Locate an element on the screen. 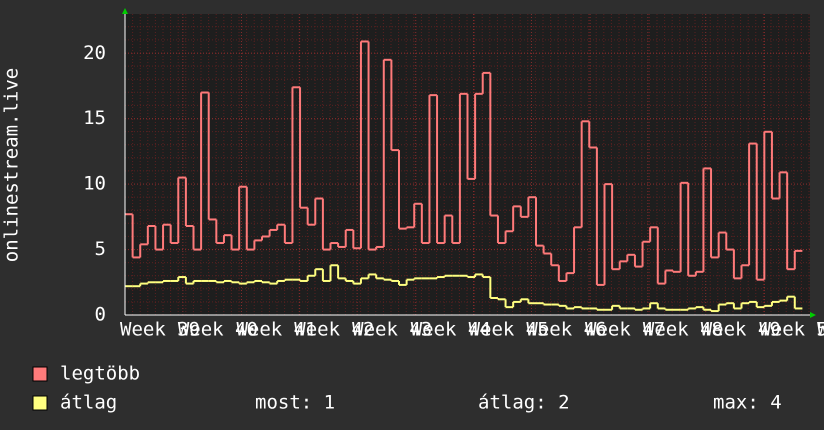 Image resolution: width=824 pixels, height=430 pixels. legend-stat: most: 1 is located at coordinates (295, 403).